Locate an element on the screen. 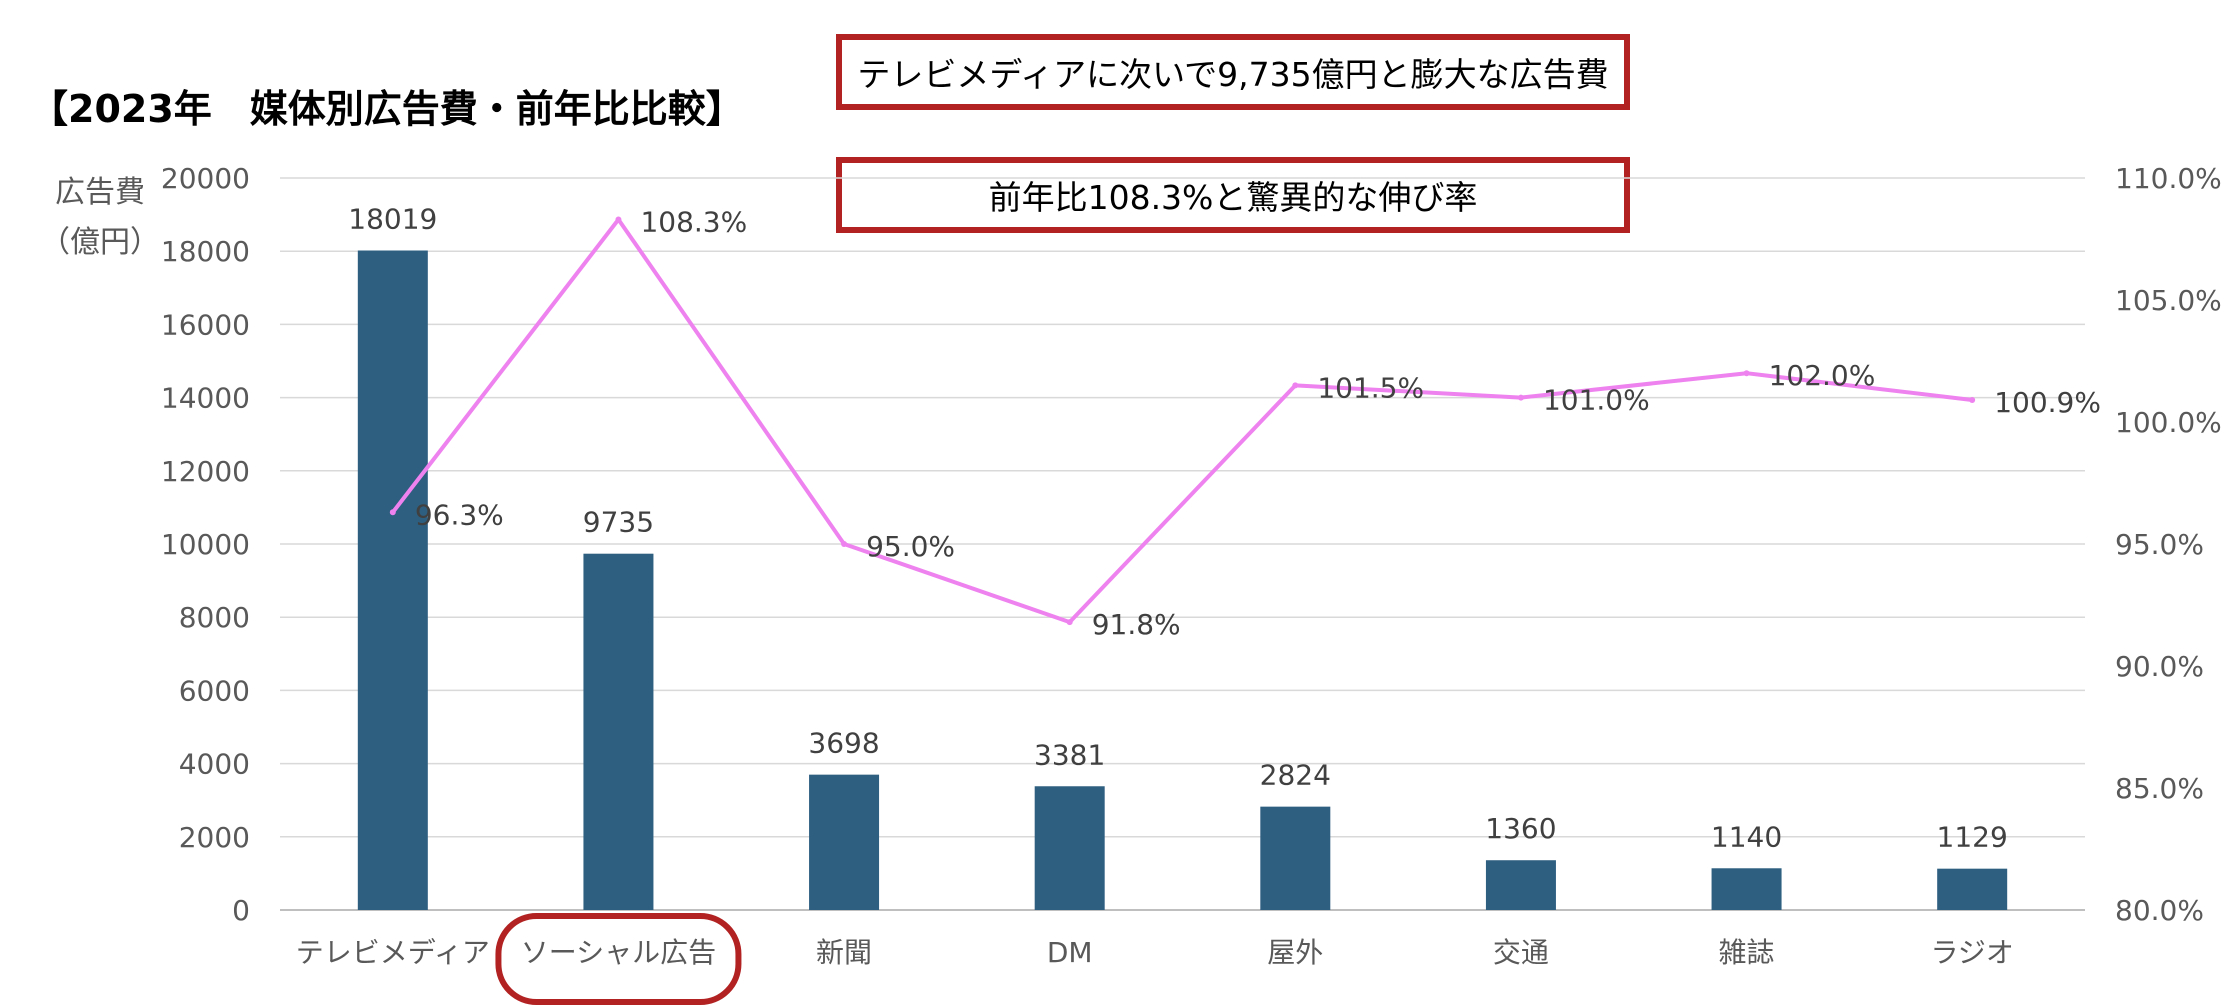  bar-data-label: 18019 is located at coordinates (392, 219).